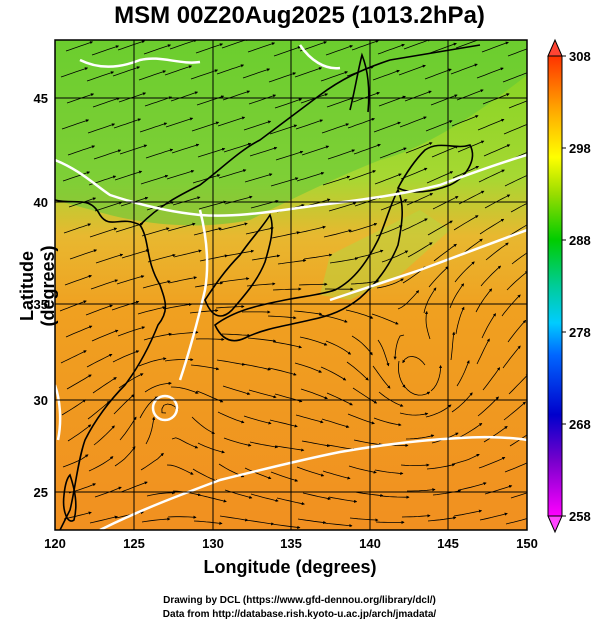 The height and width of the screenshot is (625, 599). Describe the element at coordinates (580, 424) in the screenshot. I see `colorbar-tick-label: 268` at that location.